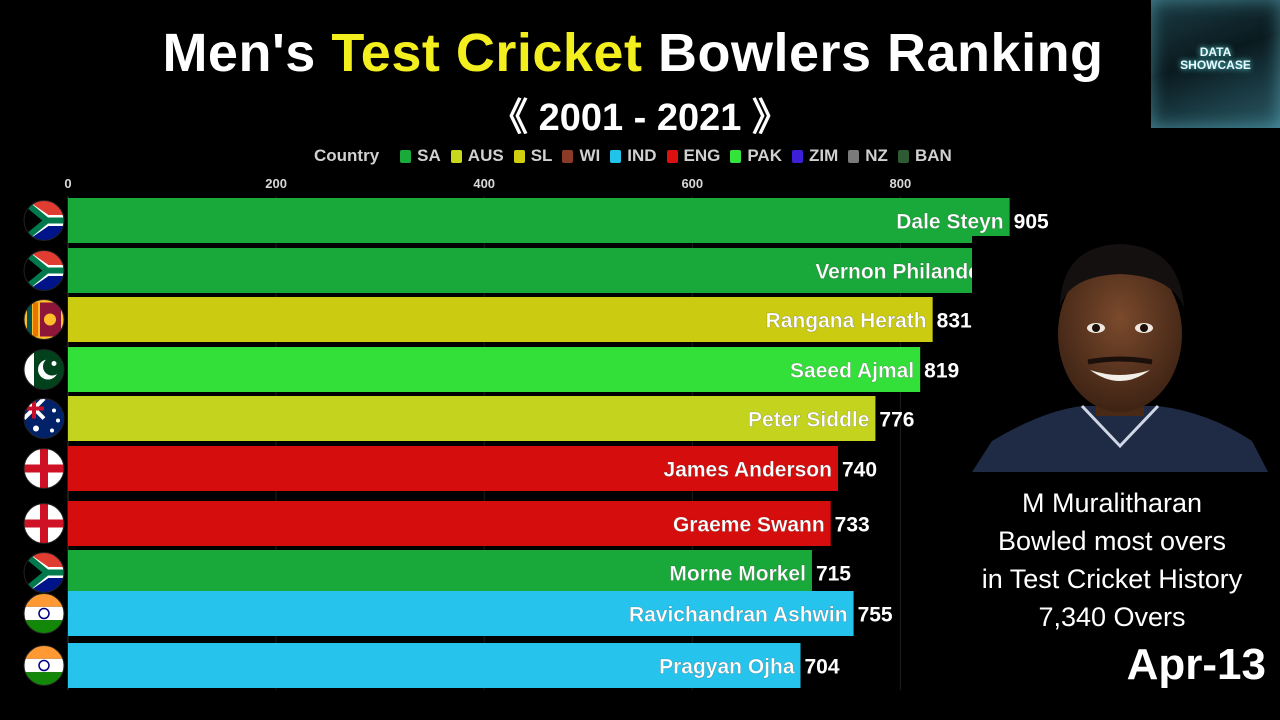  I want to click on legend-item-ban: BAN, so click(924, 156).